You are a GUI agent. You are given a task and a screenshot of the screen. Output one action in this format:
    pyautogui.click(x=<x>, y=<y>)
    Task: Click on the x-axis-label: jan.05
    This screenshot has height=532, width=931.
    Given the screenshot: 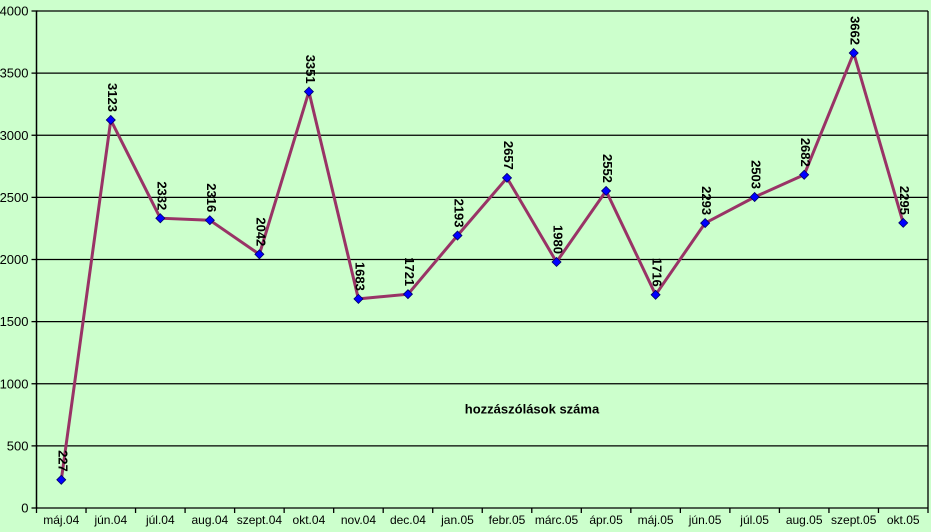 What is the action you would take?
    pyautogui.click(x=457, y=520)
    